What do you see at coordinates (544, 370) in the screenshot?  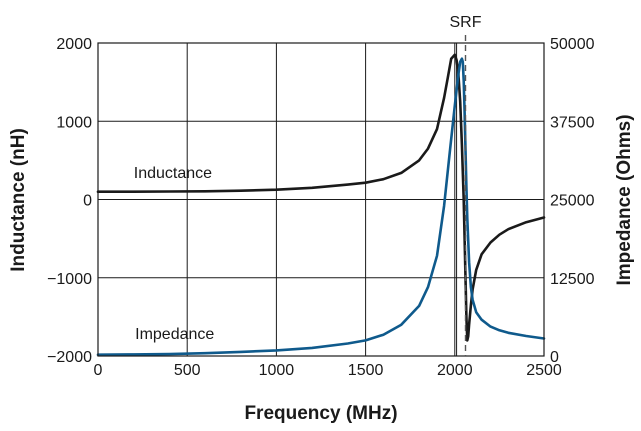 I see `x-tick-label: 2500` at bounding box center [544, 370].